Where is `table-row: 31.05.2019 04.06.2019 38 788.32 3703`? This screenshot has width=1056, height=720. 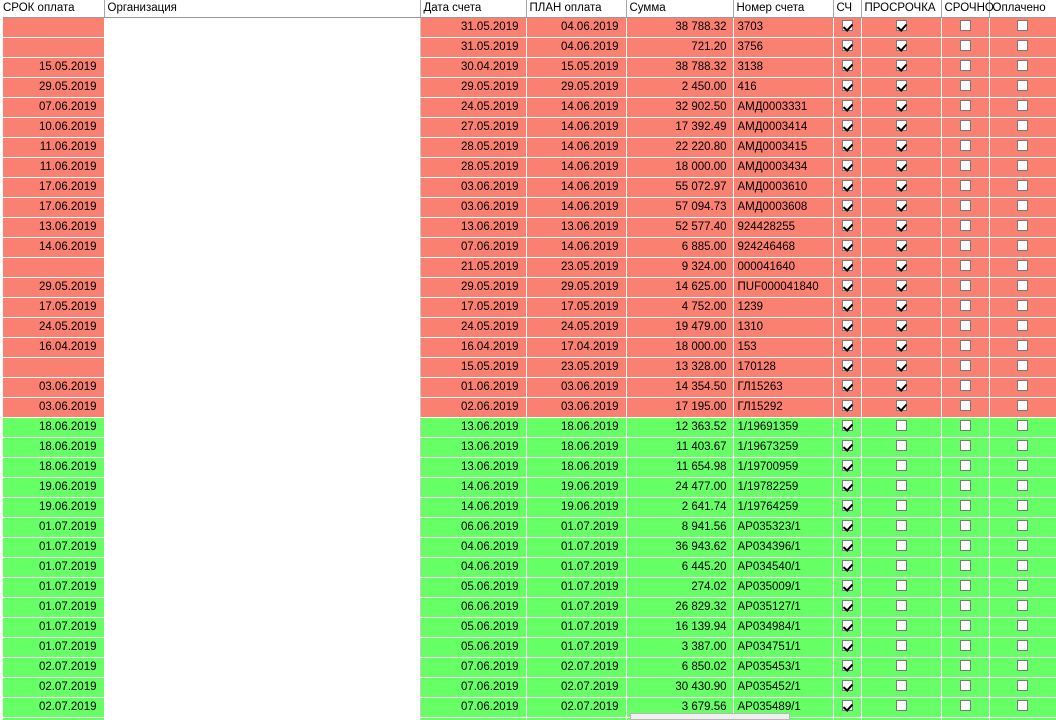 table-row: 31.05.2019 04.06.2019 38 788.32 3703 is located at coordinates (528, 27).